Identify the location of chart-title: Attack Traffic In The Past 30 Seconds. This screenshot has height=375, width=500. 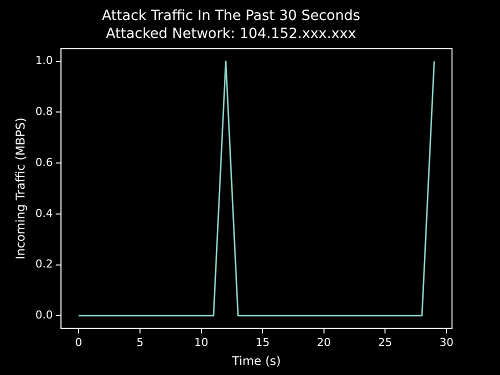
(231, 16).